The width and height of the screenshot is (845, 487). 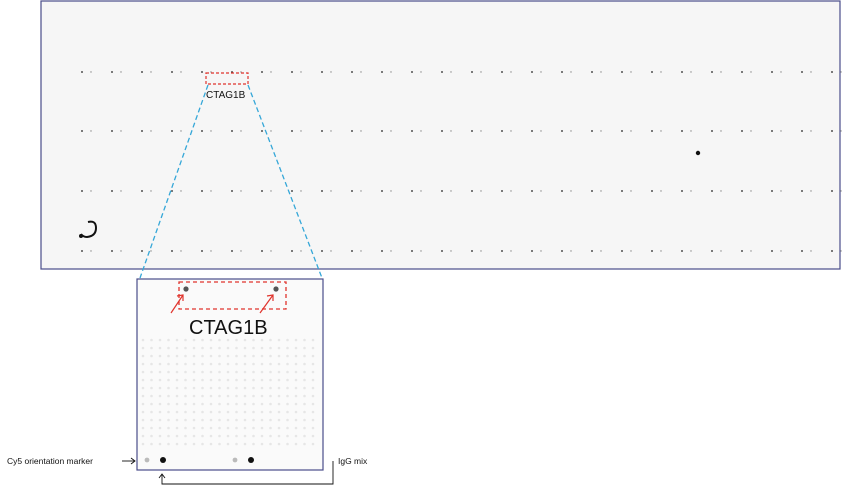 What do you see at coordinates (228, 328) in the screenshot?
I see `zoom-protein-label: CTAG1B` at bounding box center [228, 328].